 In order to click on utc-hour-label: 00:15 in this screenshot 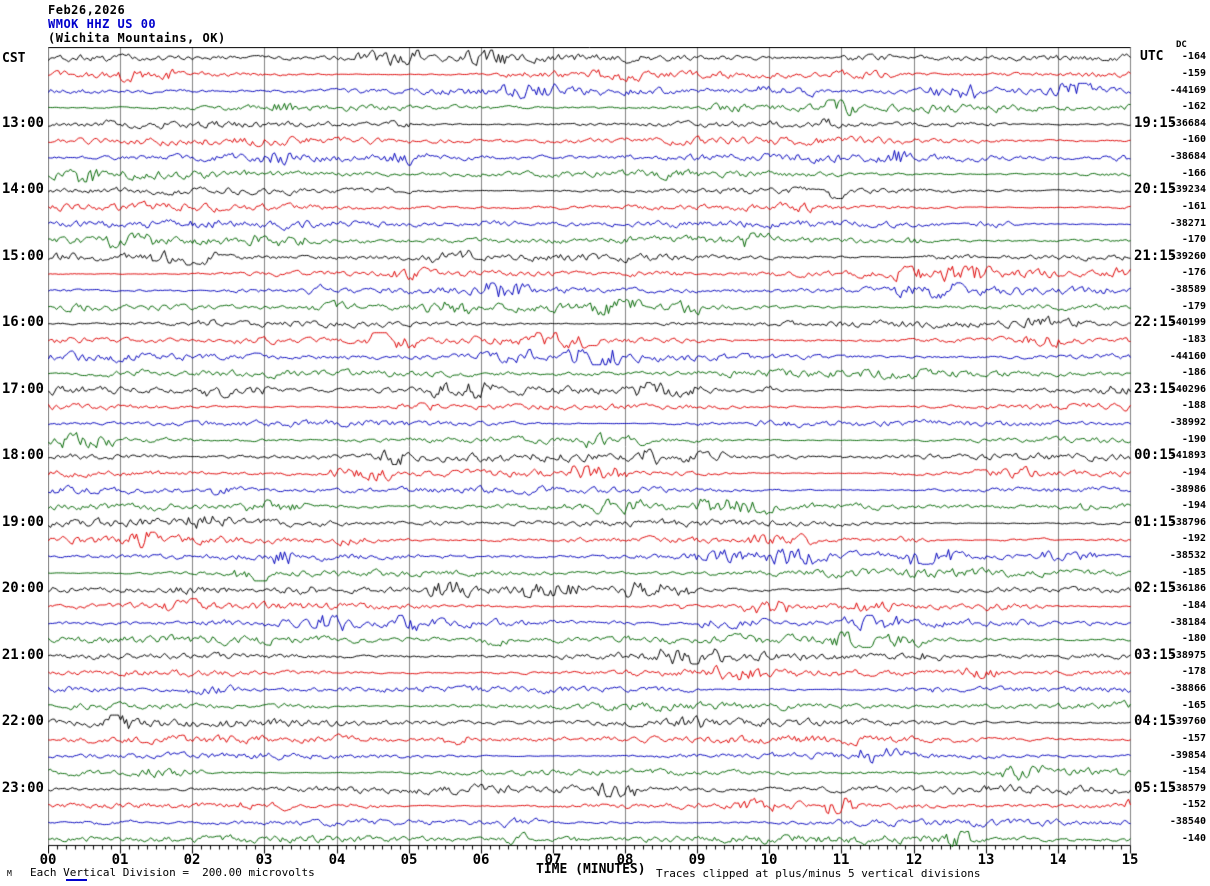, I will do `click(1155, 455)`.